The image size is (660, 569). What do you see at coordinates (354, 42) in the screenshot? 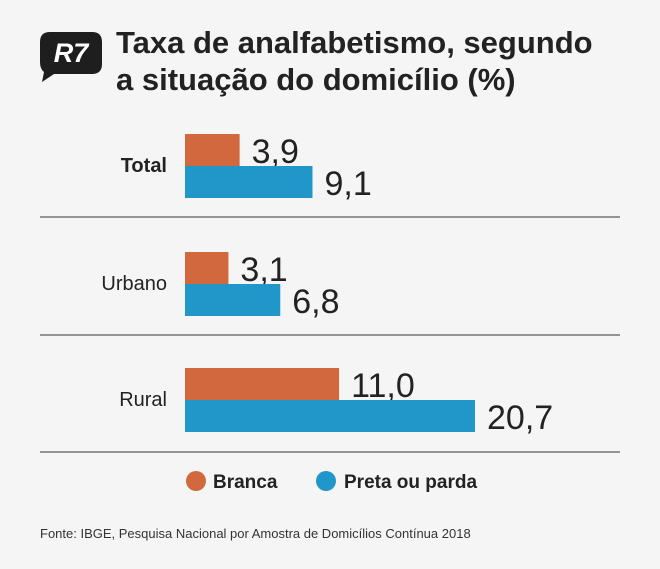
I see `title-line-1: Taxa de analfabetismo, segundo` at bounding box center [354, 42].